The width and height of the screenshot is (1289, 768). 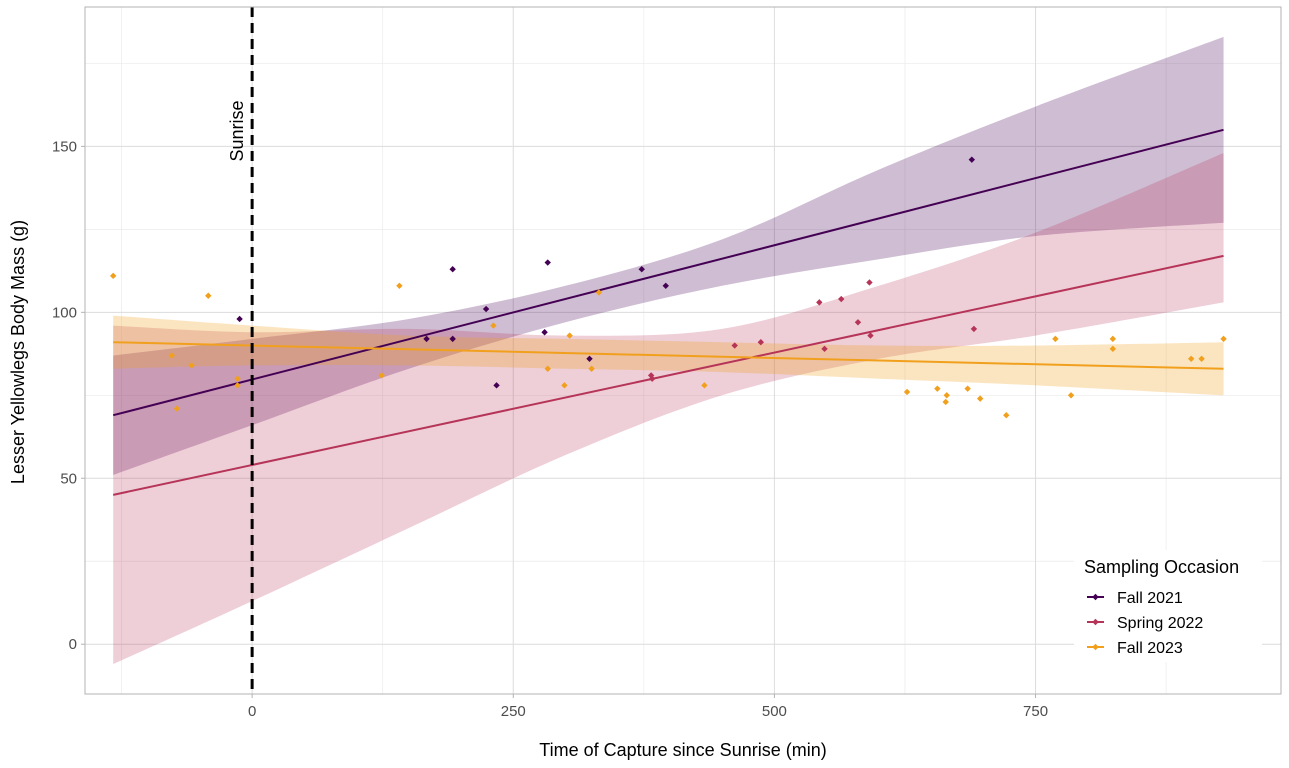 What do you see at coordinates (68, 395) in the screenshot?
I see `y-axis-ticks: 0 50 100 150` at bounding box center [68, 395].